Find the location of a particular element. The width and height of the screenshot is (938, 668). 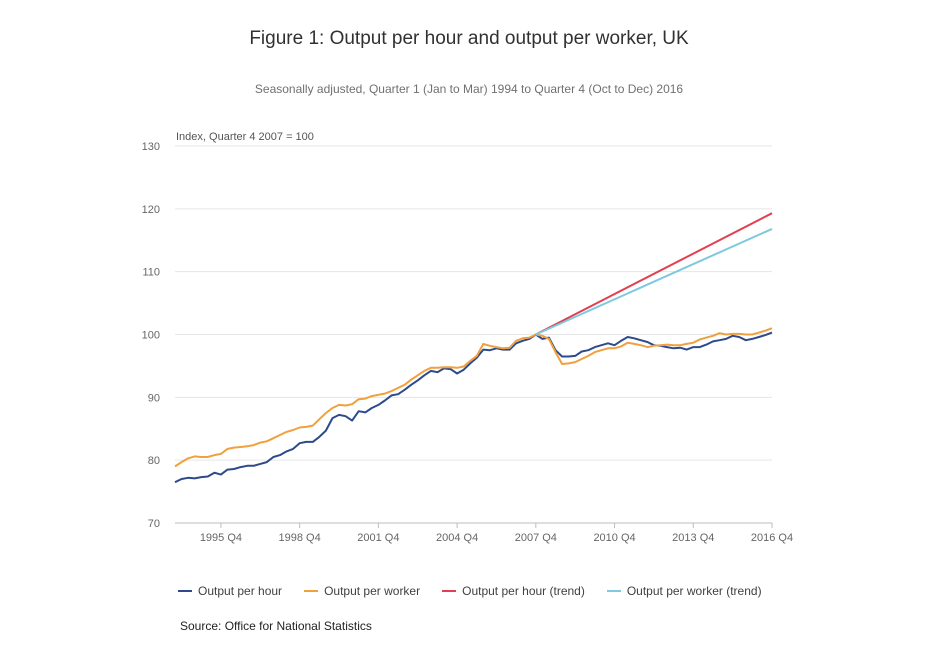

legend-swatch-output-per-hour is located at coordinates (185, 591).